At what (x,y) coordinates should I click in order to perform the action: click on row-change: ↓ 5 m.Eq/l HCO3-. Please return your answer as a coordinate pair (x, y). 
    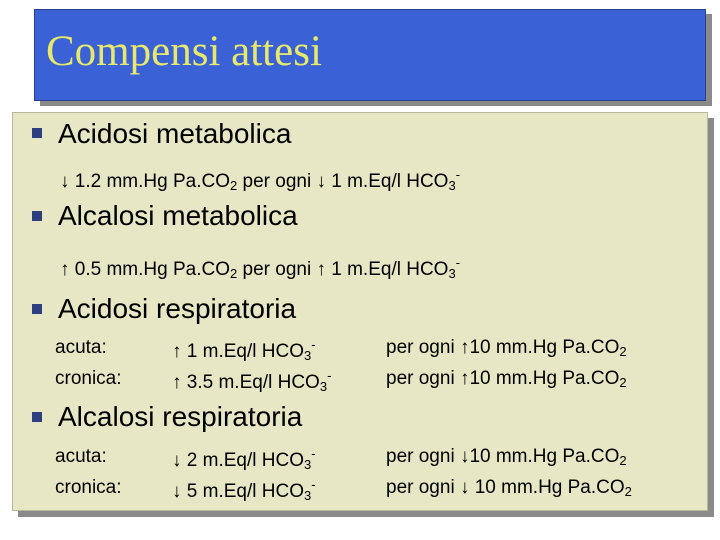
    Looking at the image, I should click on (244, 490).